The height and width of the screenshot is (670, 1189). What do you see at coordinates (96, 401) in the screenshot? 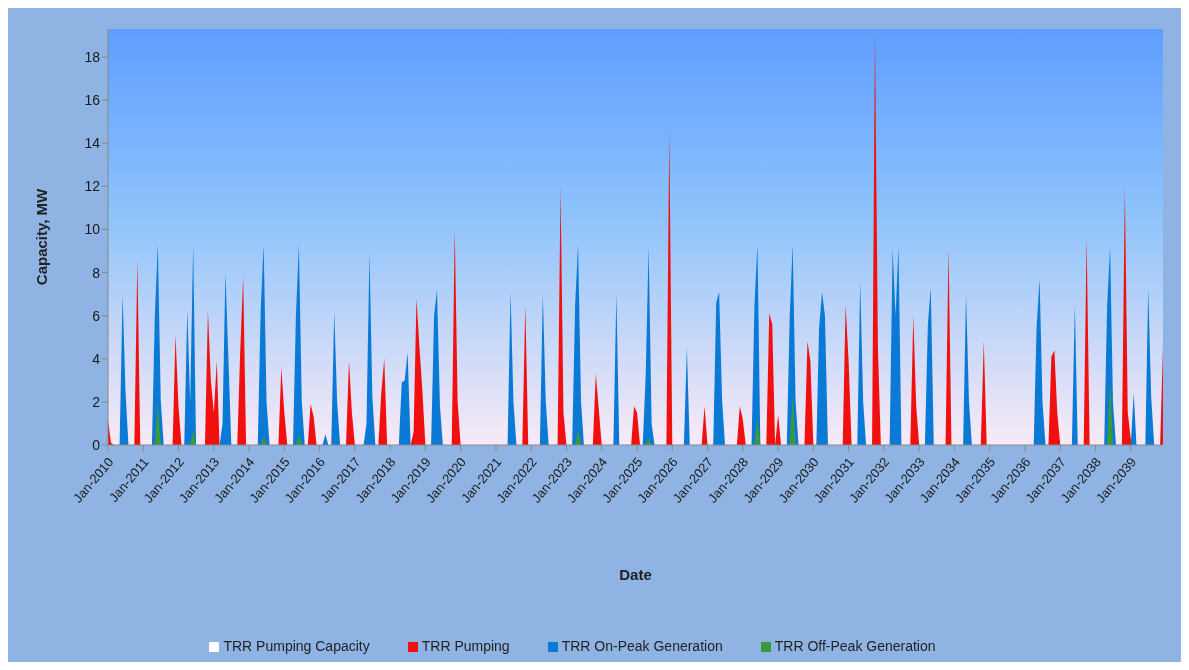
I see `y-tick-label: 2` at bounding box center [96, 401].